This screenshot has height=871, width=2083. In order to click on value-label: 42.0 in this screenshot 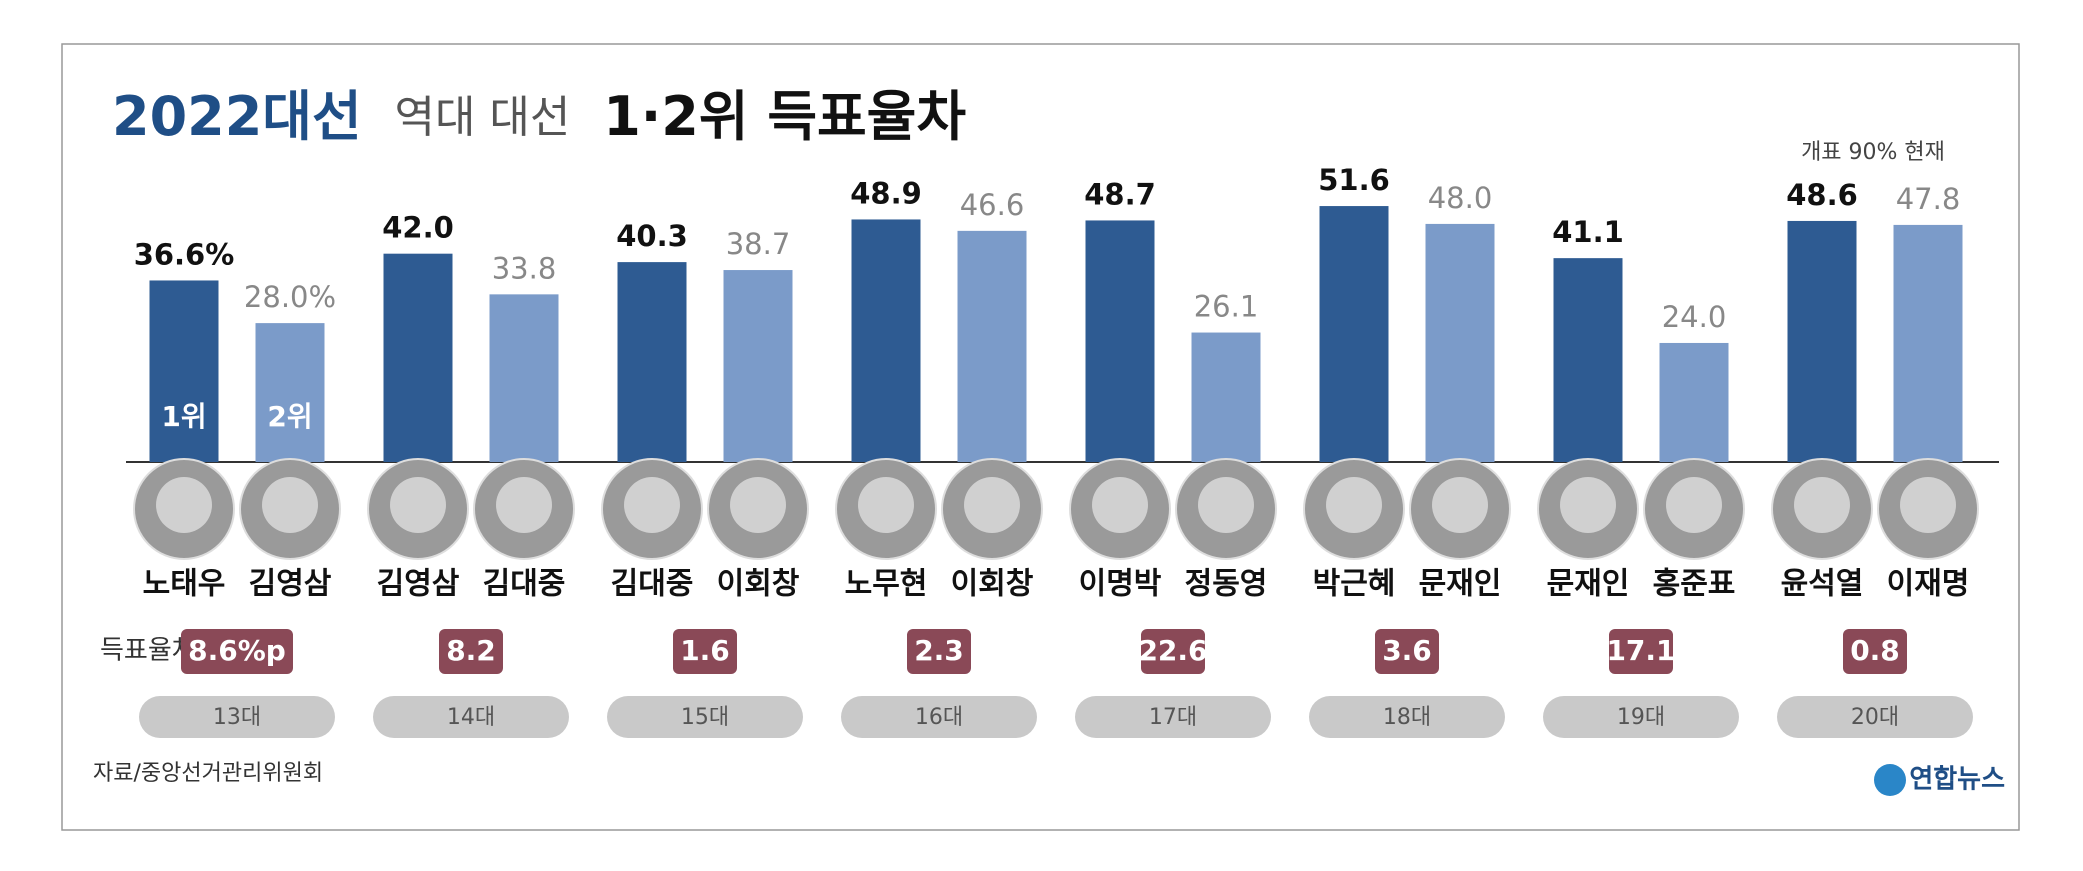, I will do `click(418, 228)`.